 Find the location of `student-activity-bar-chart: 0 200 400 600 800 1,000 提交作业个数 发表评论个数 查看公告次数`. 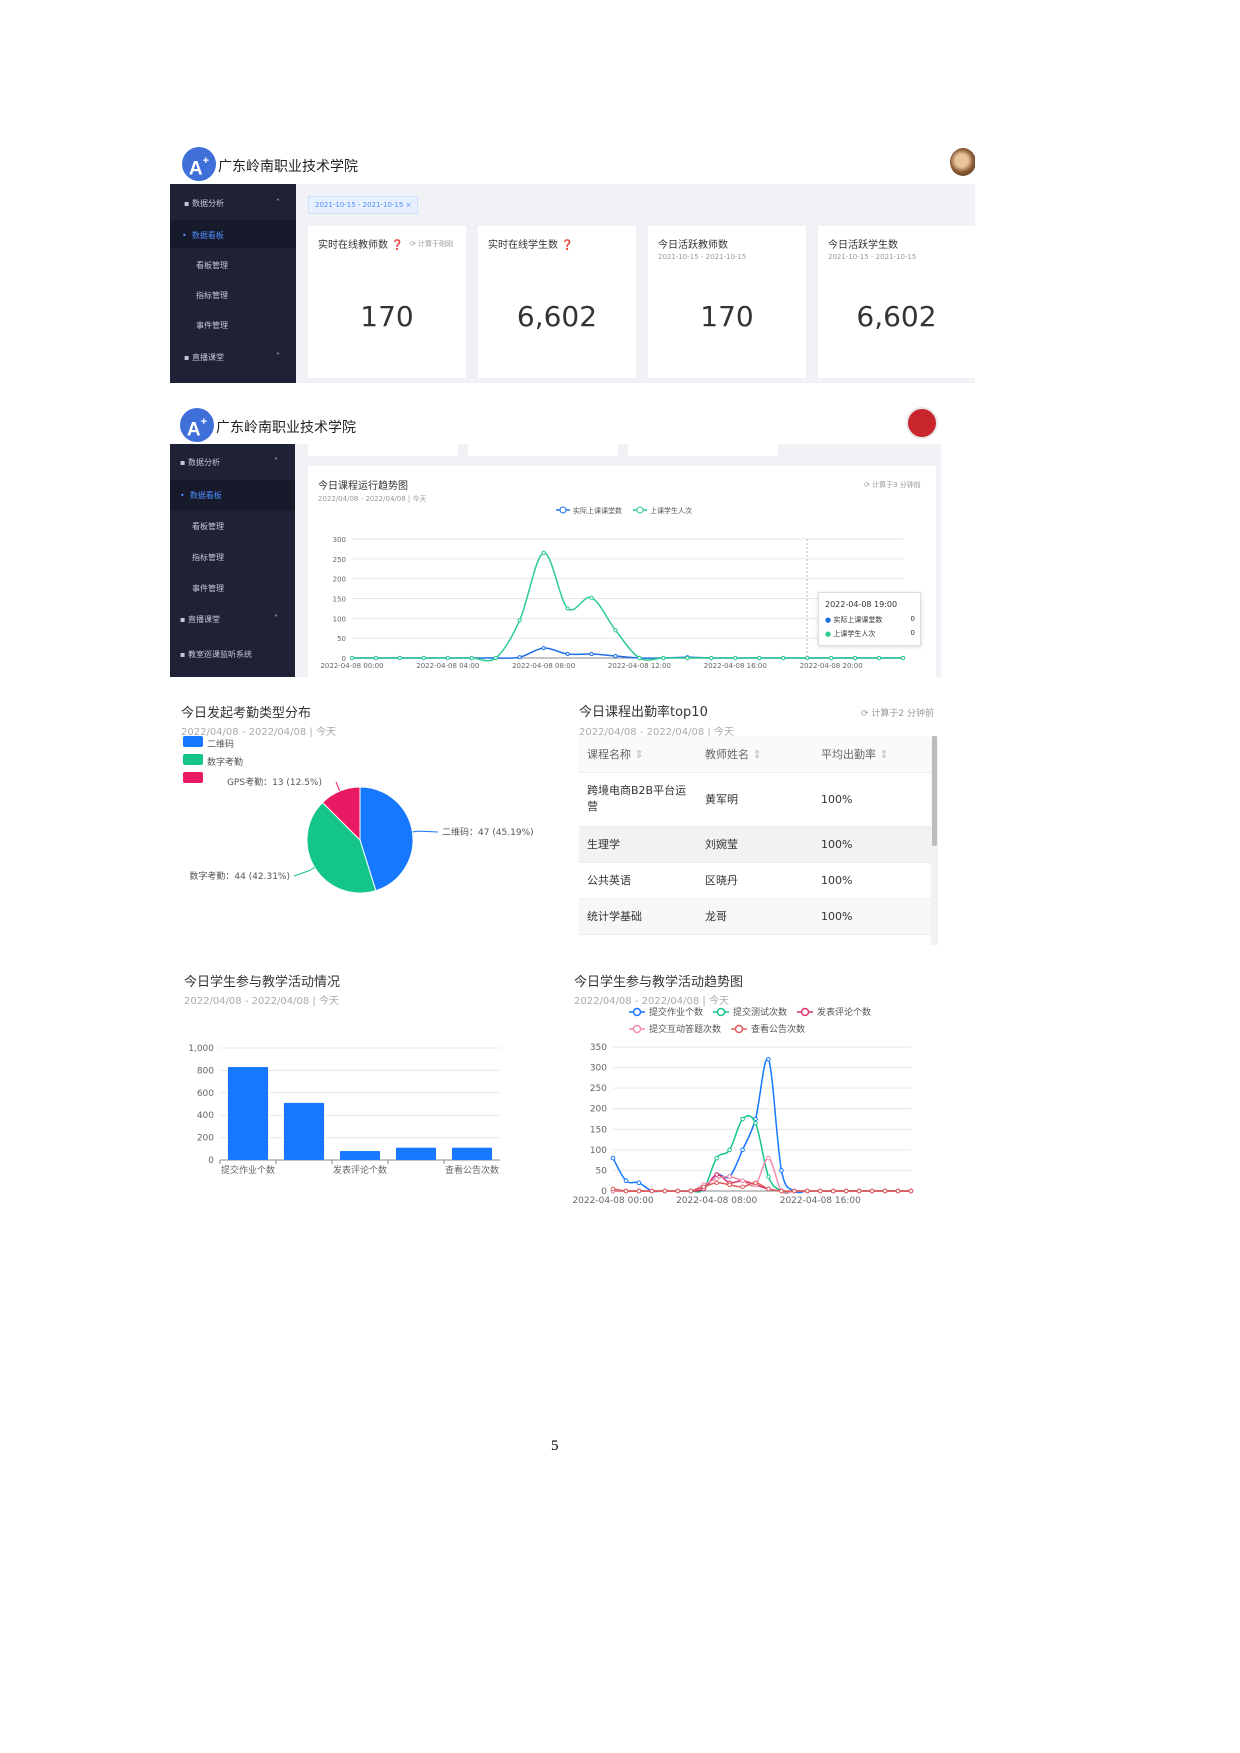

student-activity-bar-chart: 0 200 400 600 800 1,000 提交作业个数 发表评论个数 查看公告次数 is located at coordinates (344, 1110).